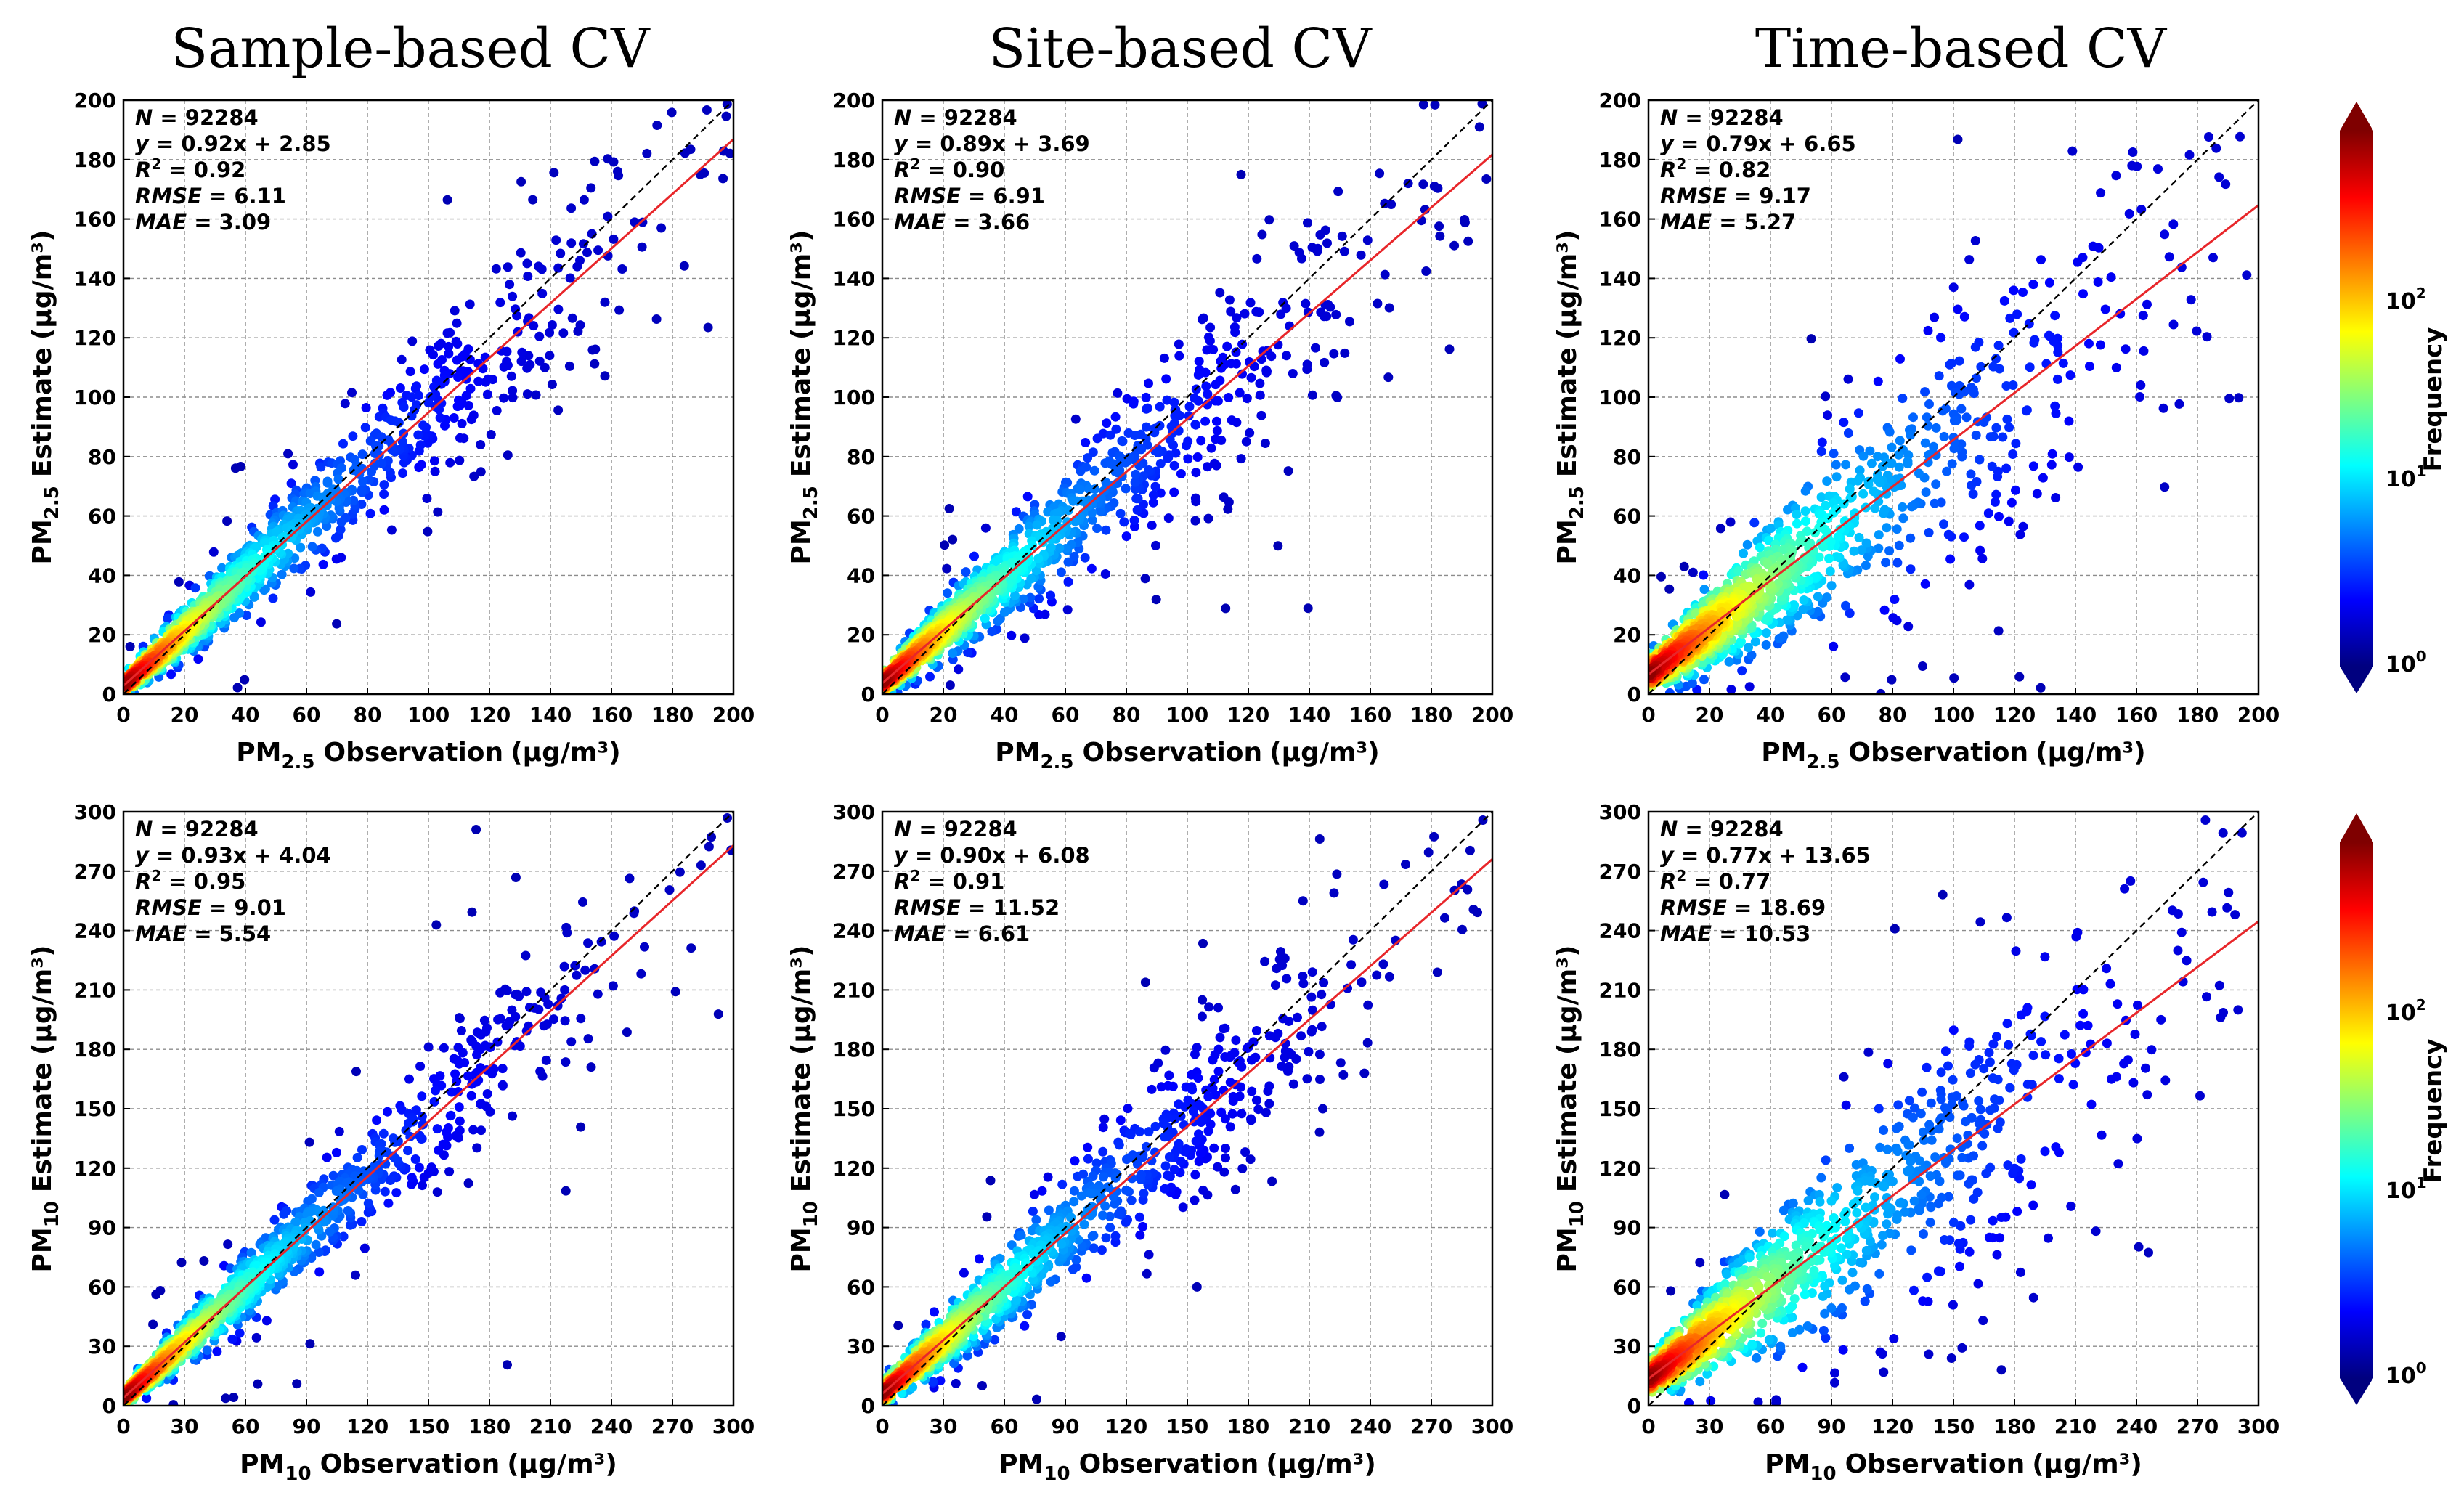 Image resolution: width=2464 pixels, height=1503 pixels. What do you see at coordinates (428, 1426) in the screenshot?
I see `x-tick-label: 150` at bounding box center [428, 1426].